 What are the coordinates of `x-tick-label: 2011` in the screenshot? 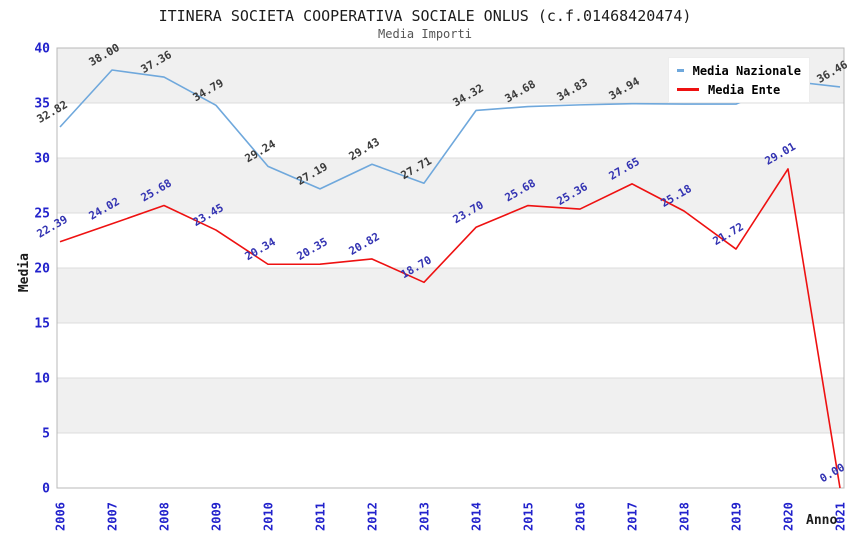 It's located at (321, 516).